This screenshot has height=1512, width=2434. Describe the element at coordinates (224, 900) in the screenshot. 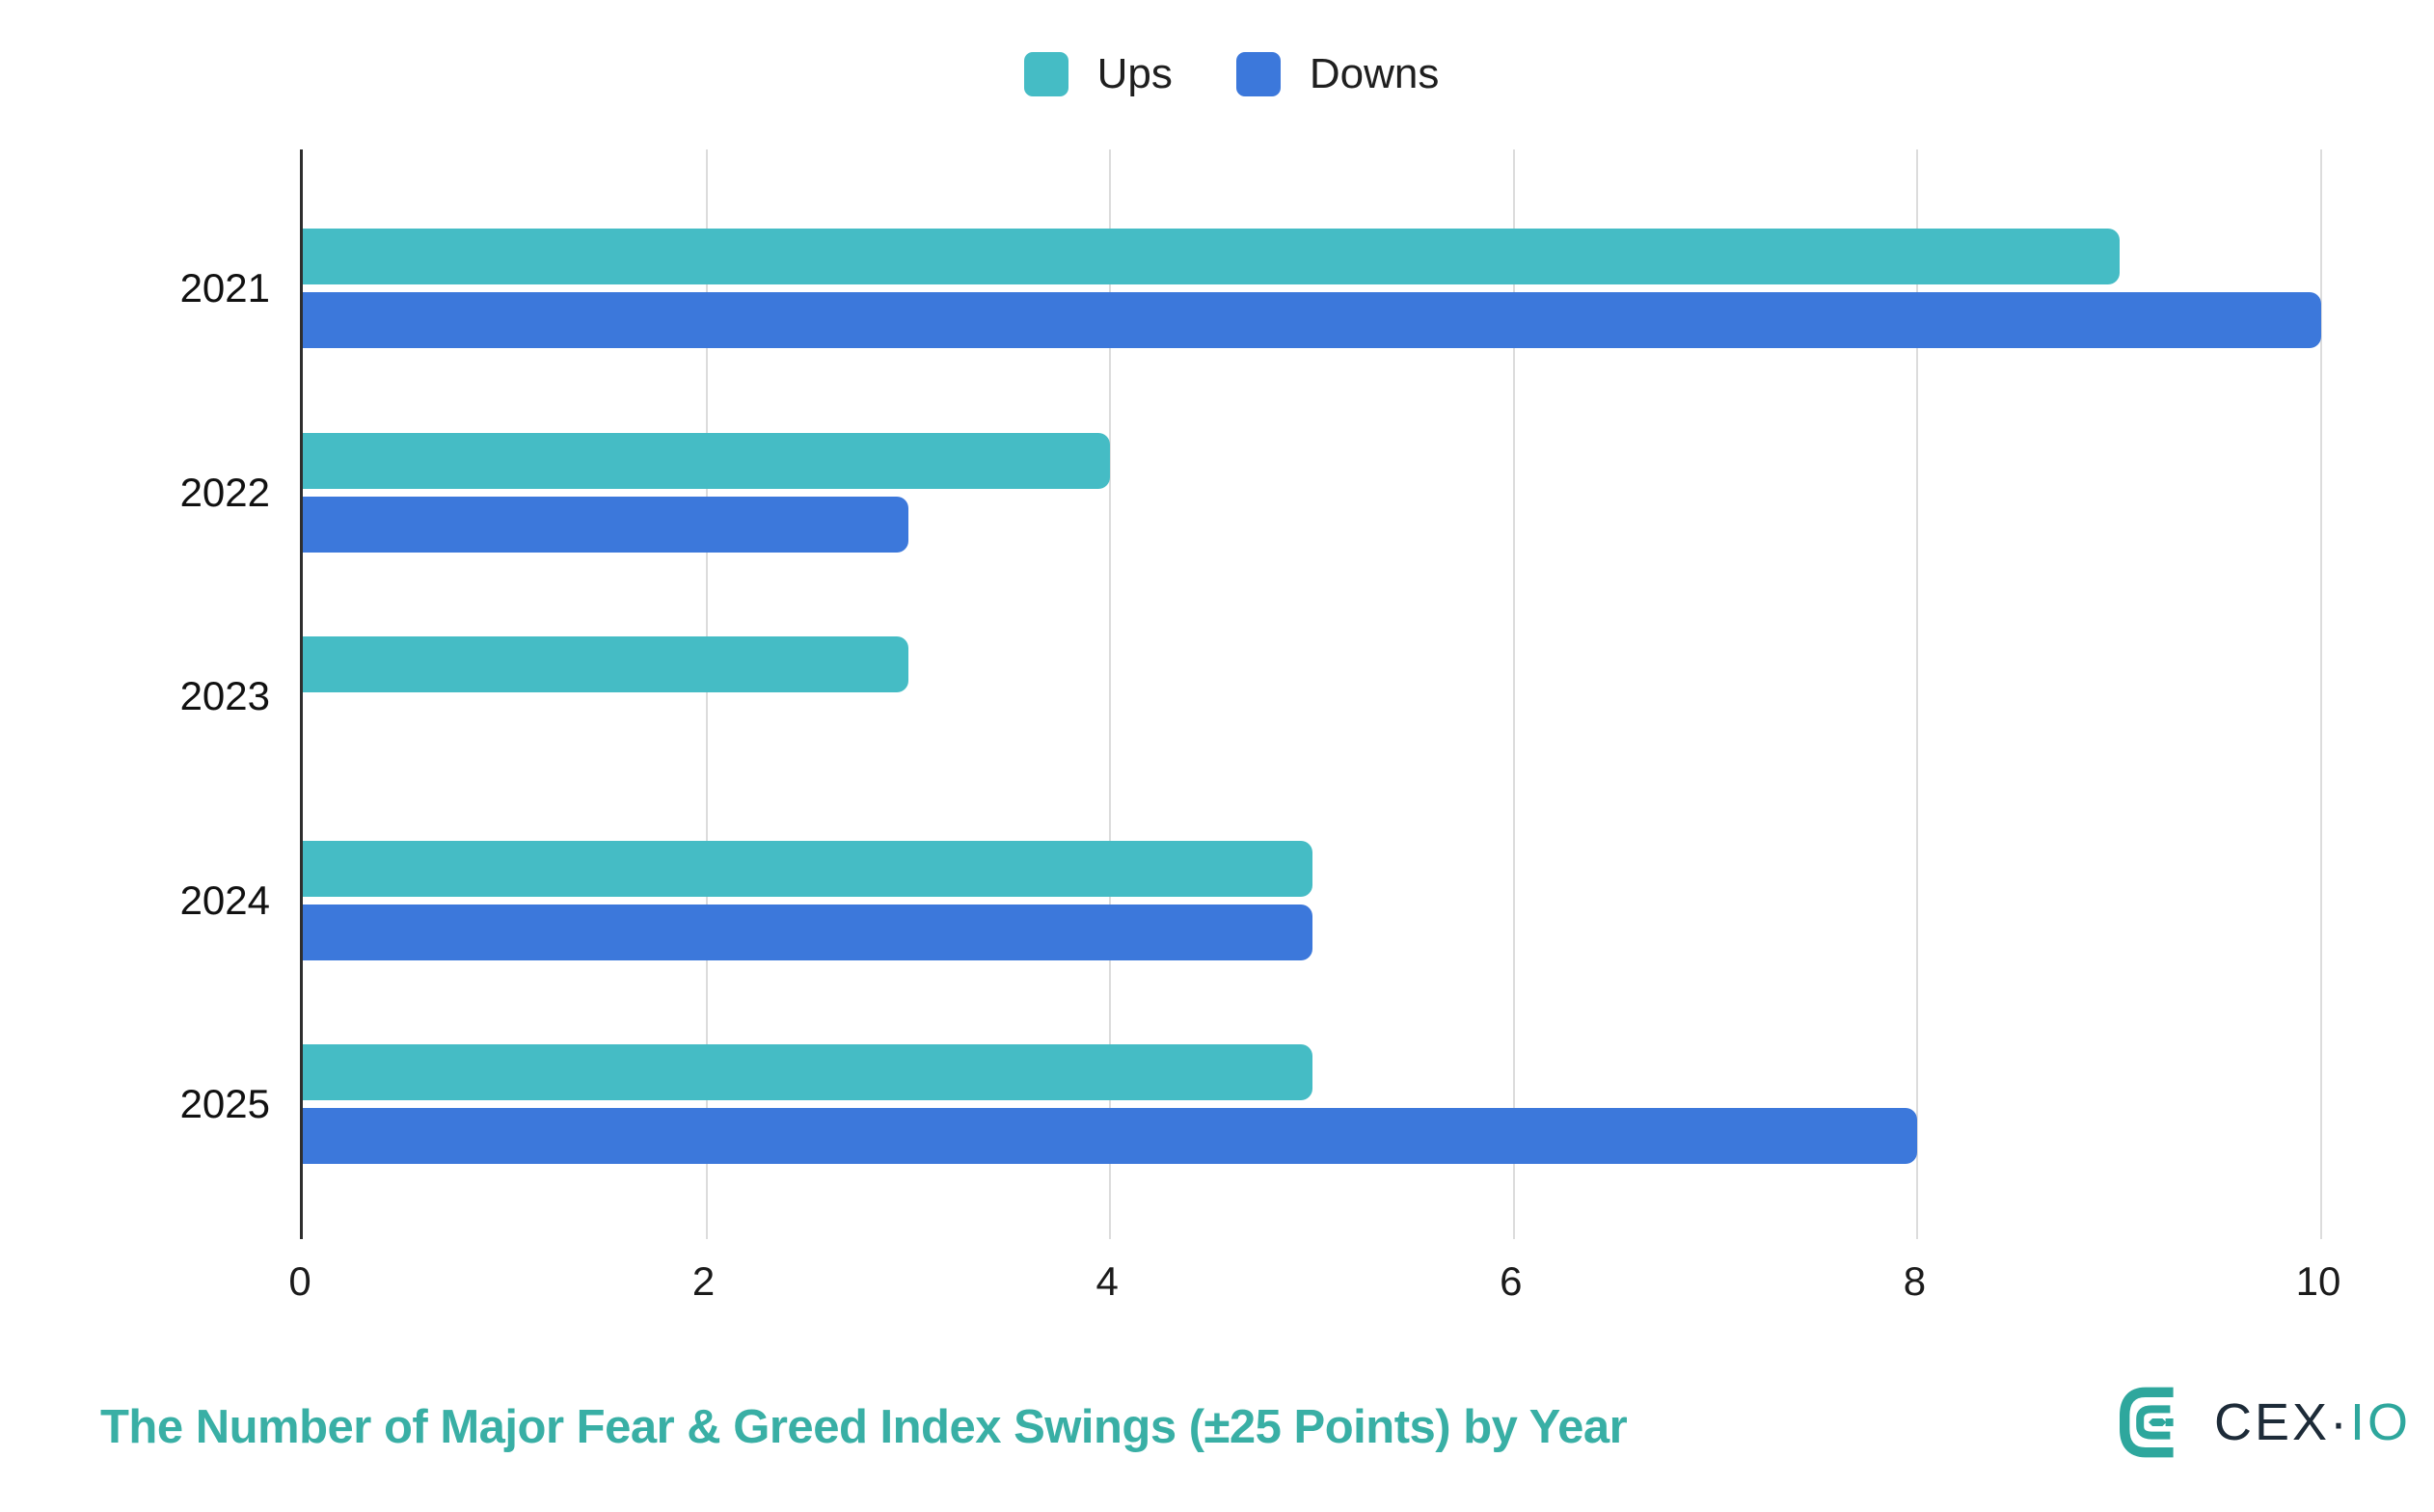

I see `year-label-2024: 2024` at that location.